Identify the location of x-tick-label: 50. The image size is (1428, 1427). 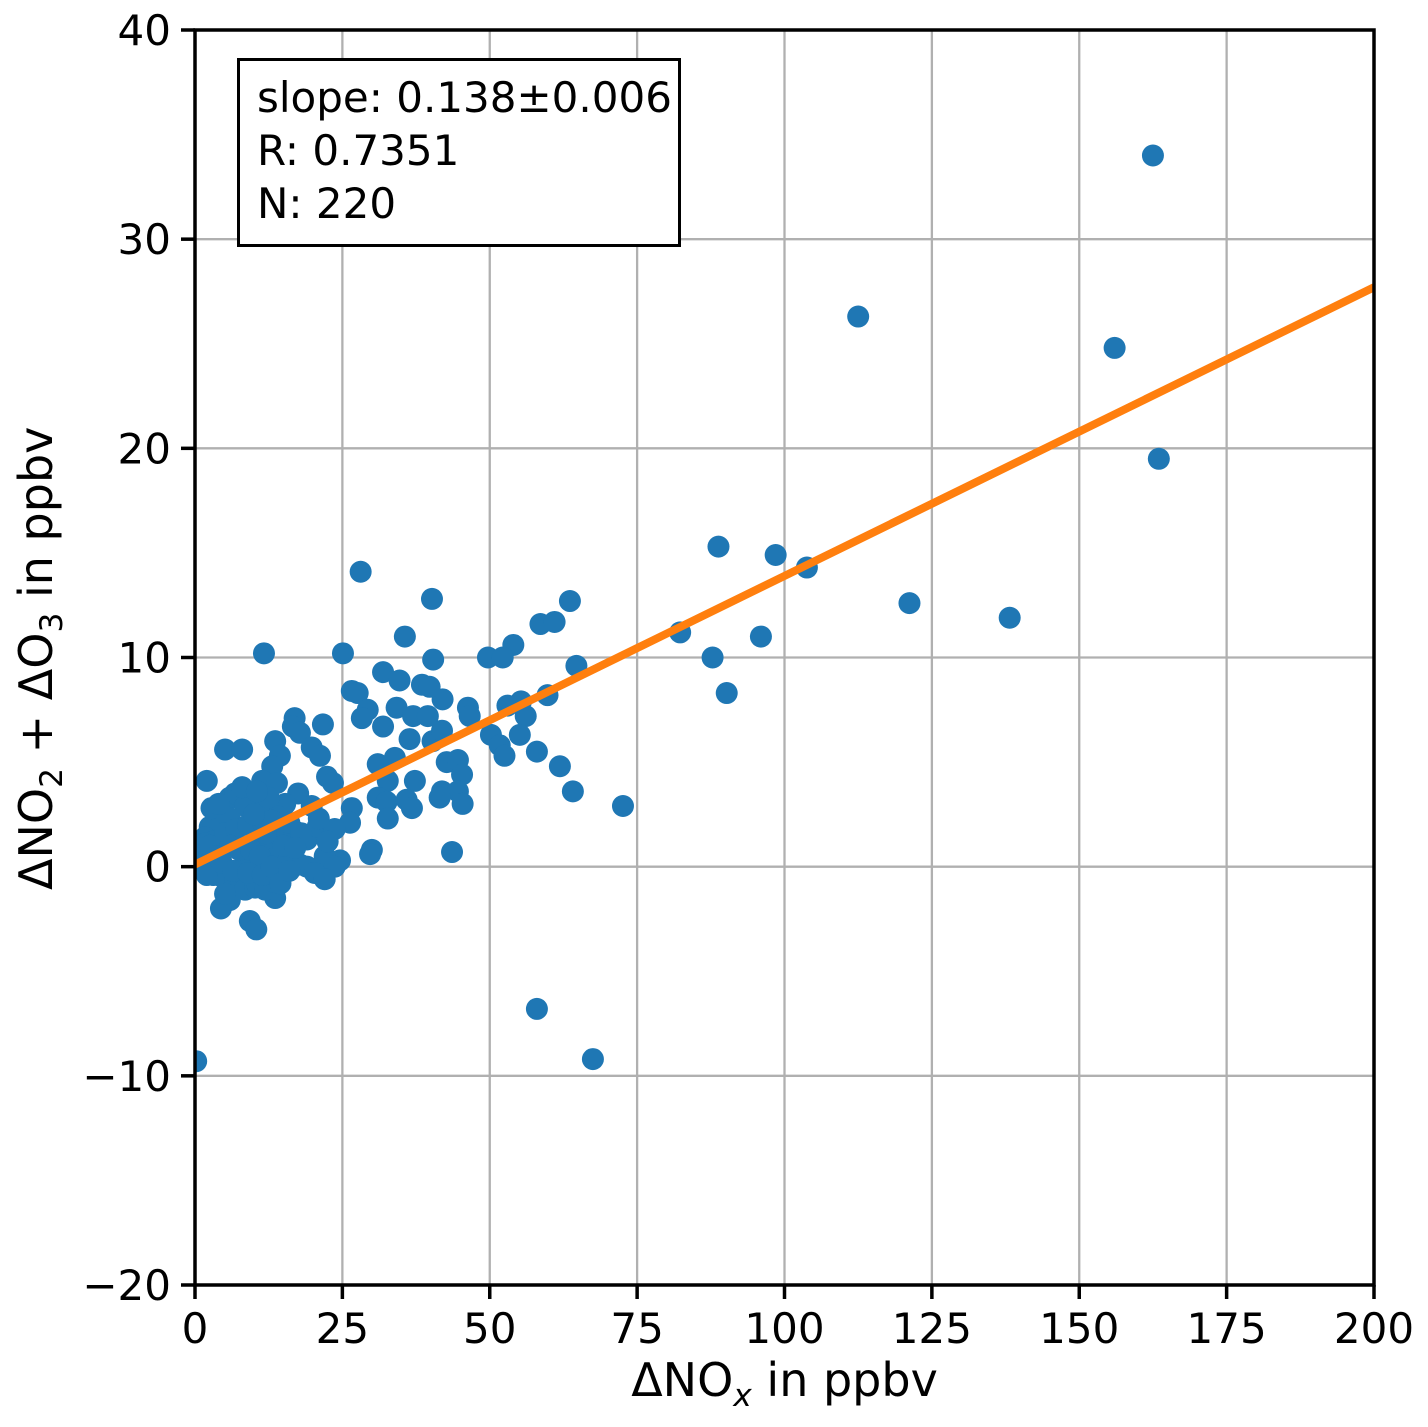
(489, 1328).